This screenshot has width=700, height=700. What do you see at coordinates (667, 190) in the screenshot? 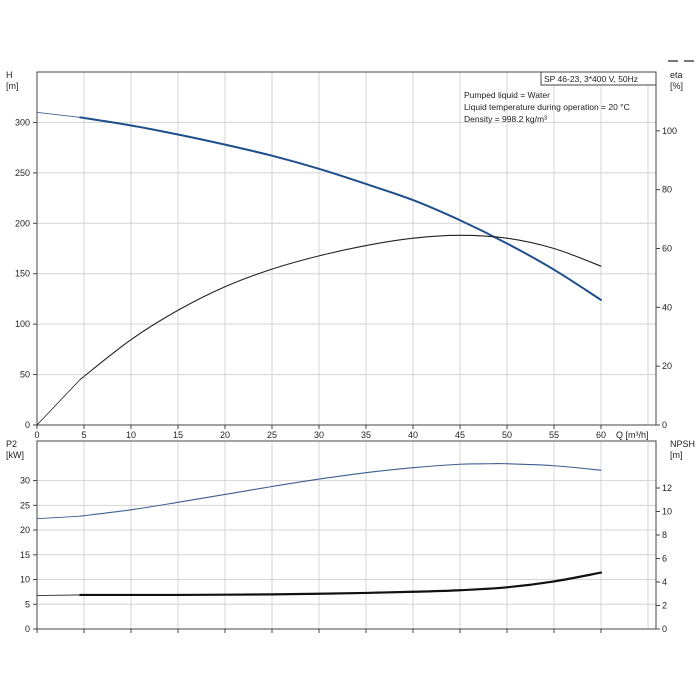
I see `y-right-tick-label: 80` at bounding box center [667, 190].